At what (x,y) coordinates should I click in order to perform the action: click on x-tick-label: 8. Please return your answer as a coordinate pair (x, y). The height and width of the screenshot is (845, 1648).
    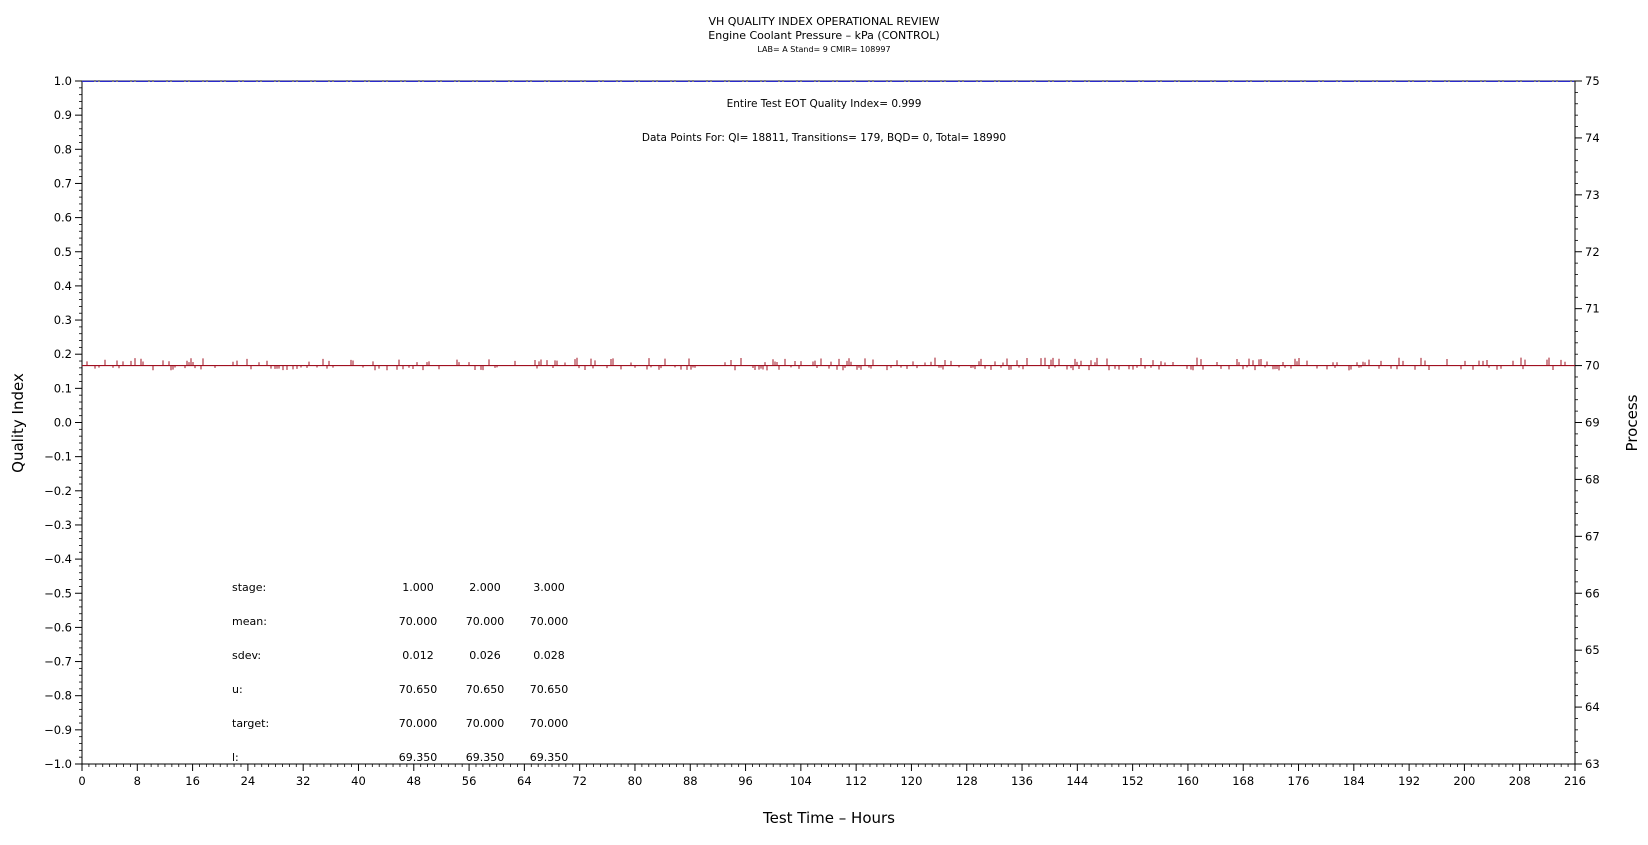
    Looking at the image, I should click on (137, 781).